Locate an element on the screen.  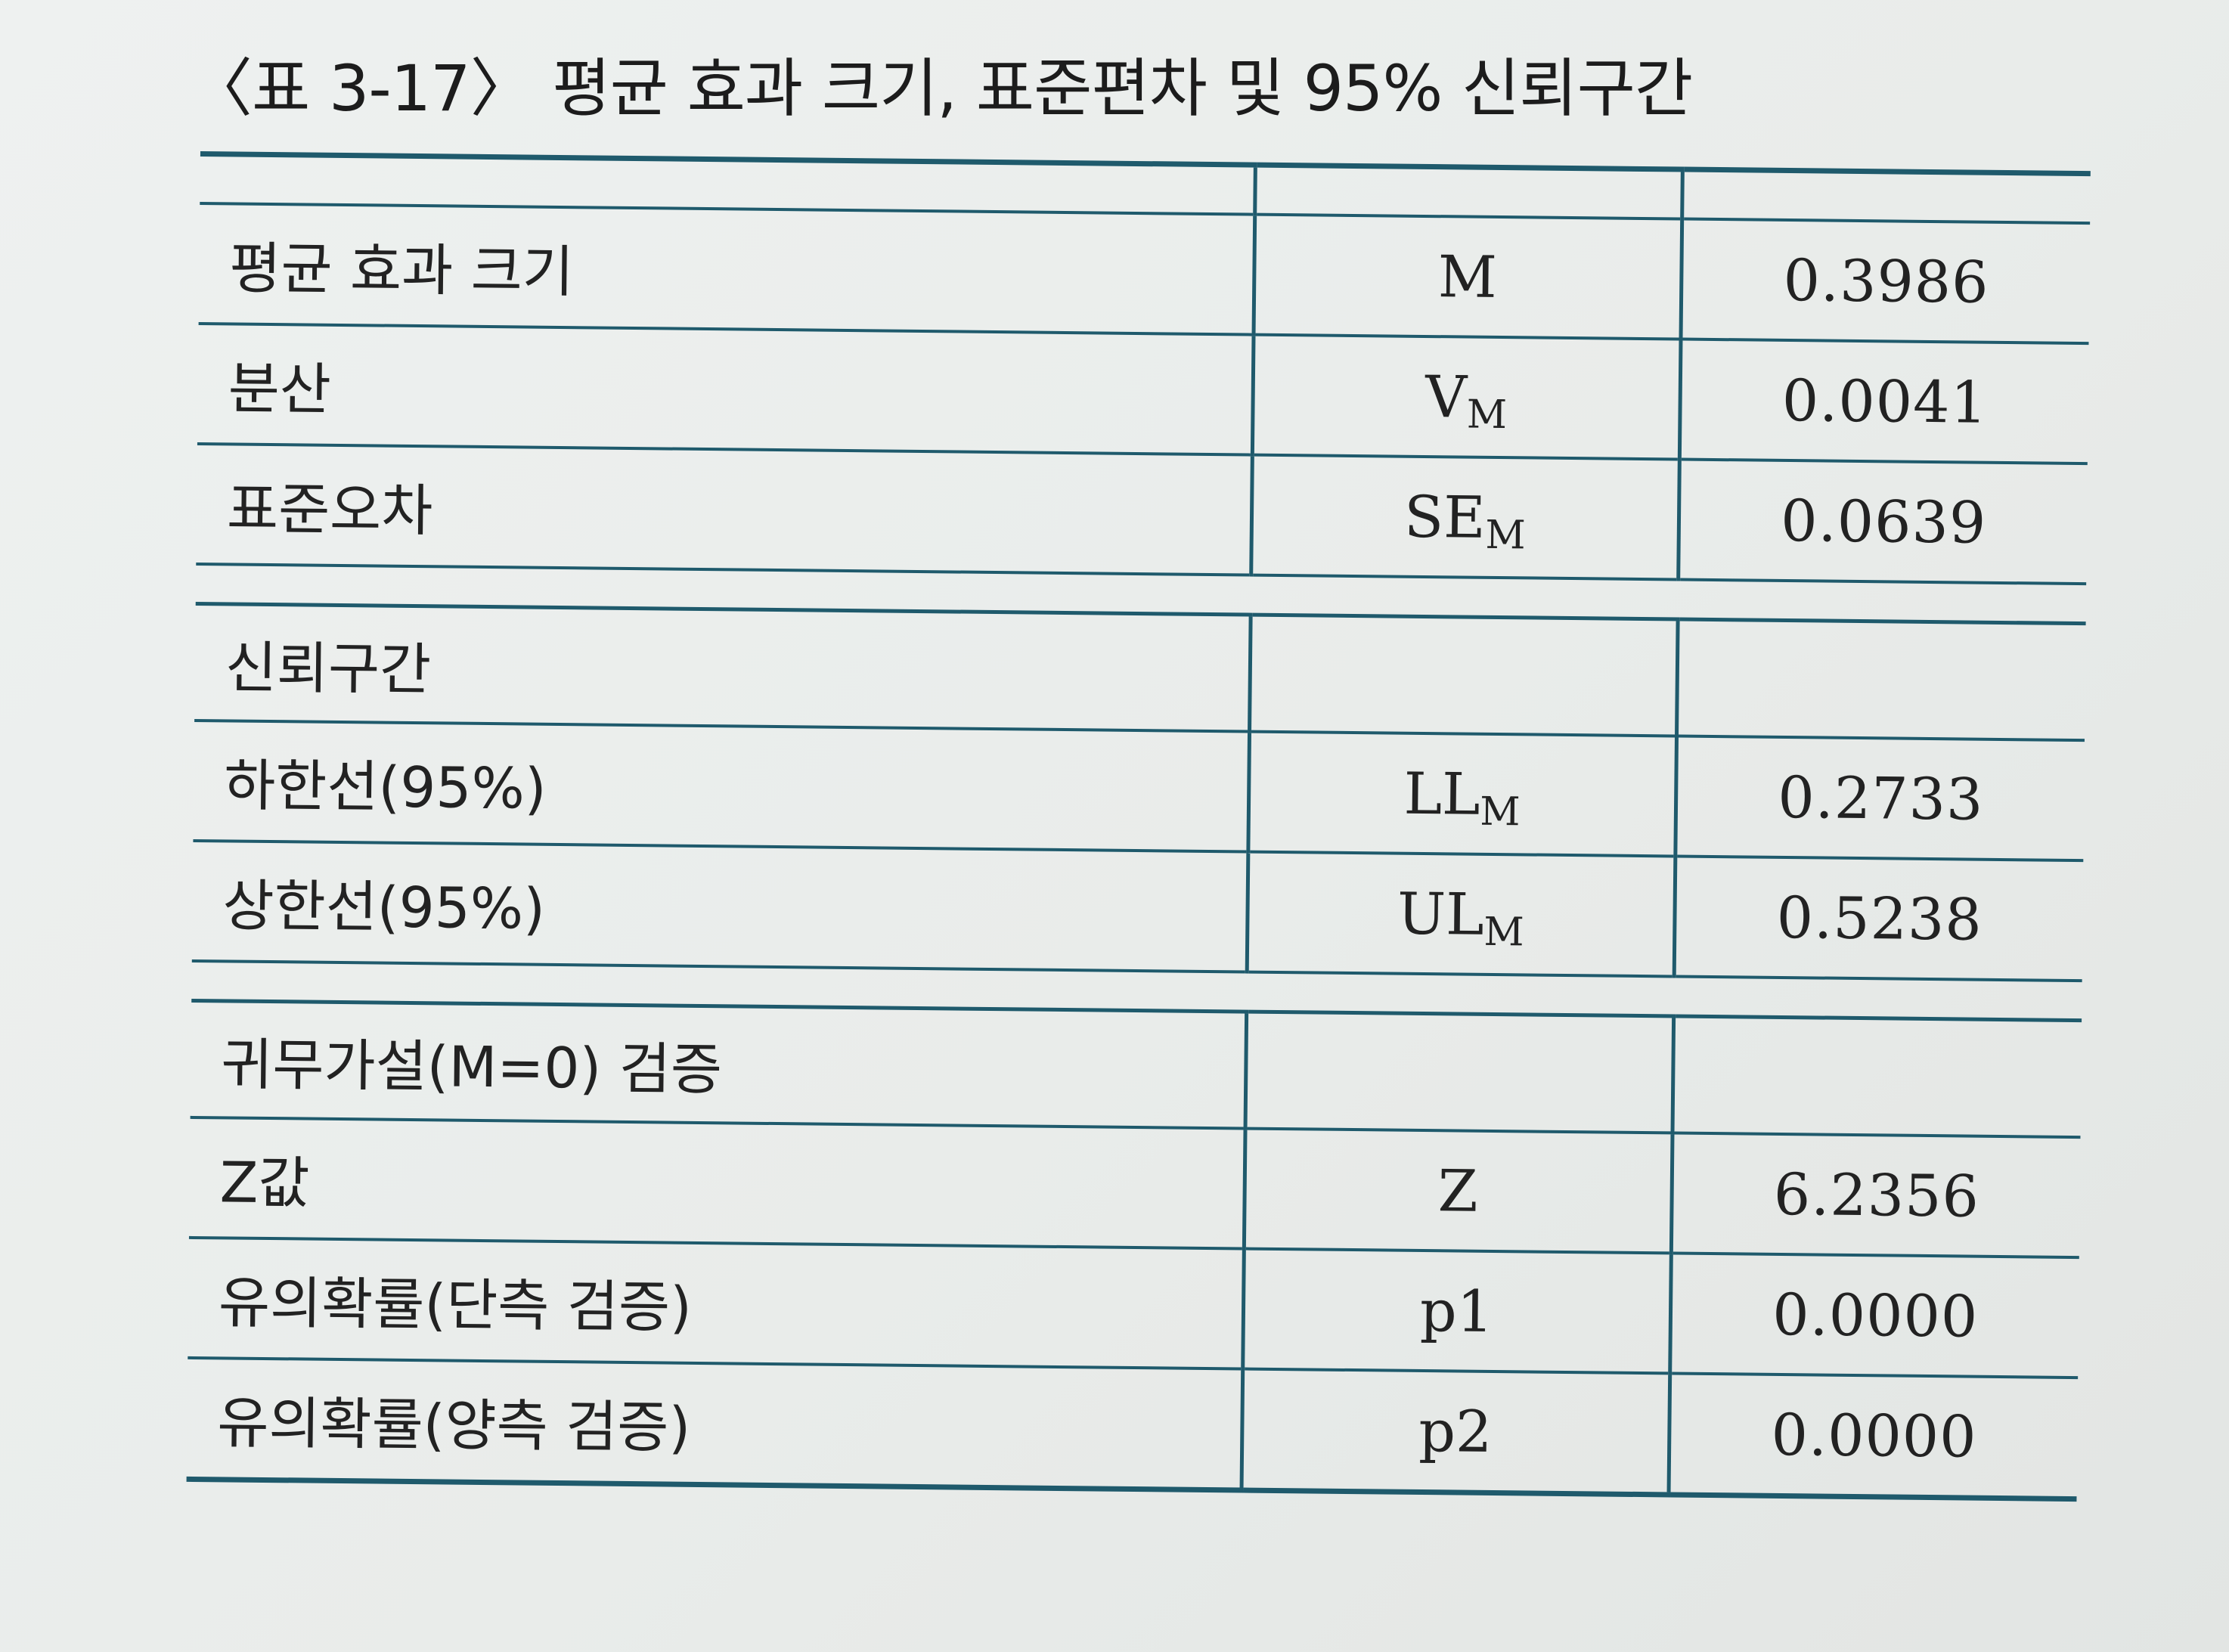
row-label: 표준오차 is located at coordinates (724, 509).